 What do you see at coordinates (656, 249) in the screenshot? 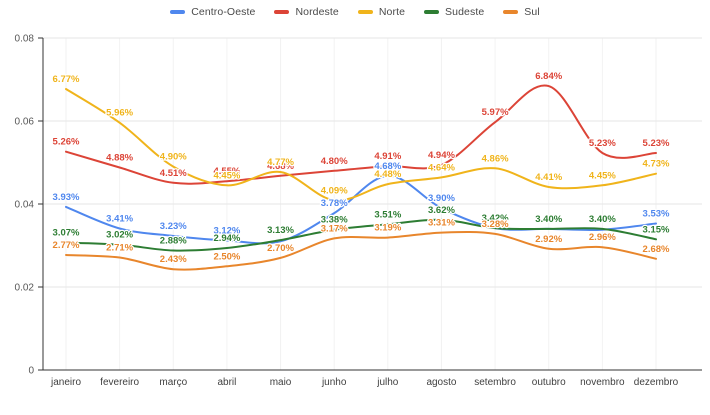
I see `data-label-sul-11: 2.68%` at bounding box center [656, 249].